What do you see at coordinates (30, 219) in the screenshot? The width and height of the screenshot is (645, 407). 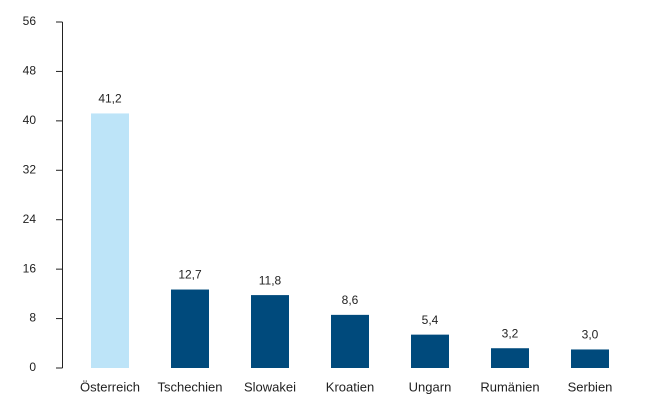 I see `y-tick-label: 24` at bounding box center [30, 219].